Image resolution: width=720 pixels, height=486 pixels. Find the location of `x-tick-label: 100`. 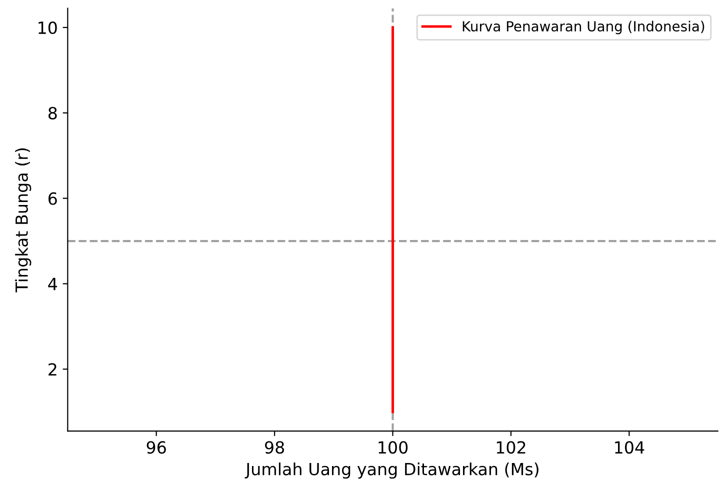

x-tick-label: 100 is located at coordinates (393, 447).